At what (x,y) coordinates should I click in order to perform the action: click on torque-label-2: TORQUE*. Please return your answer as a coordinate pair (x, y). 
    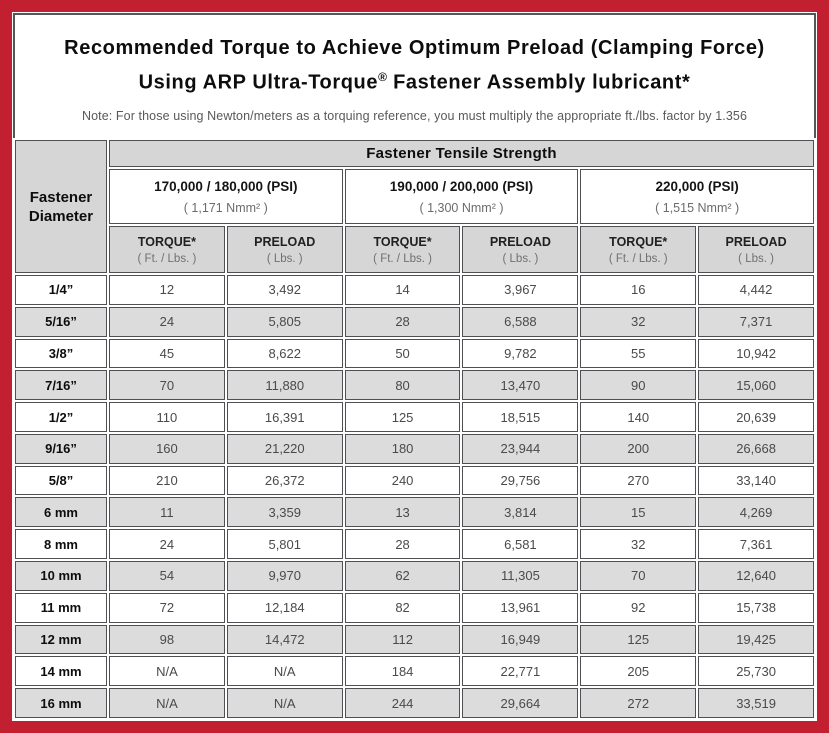
    Looking at the image, I should click on (402, 241).